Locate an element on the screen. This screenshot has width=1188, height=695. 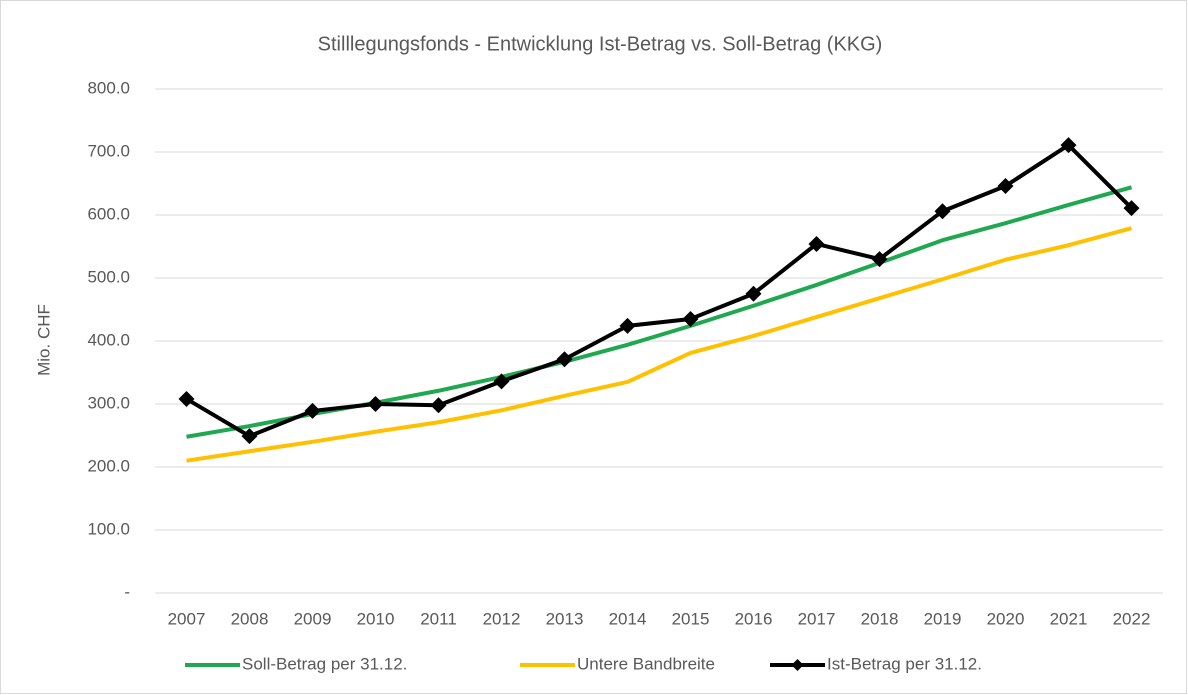
y-axis-label: Mio. CHF is located at coordinates (43, 340).